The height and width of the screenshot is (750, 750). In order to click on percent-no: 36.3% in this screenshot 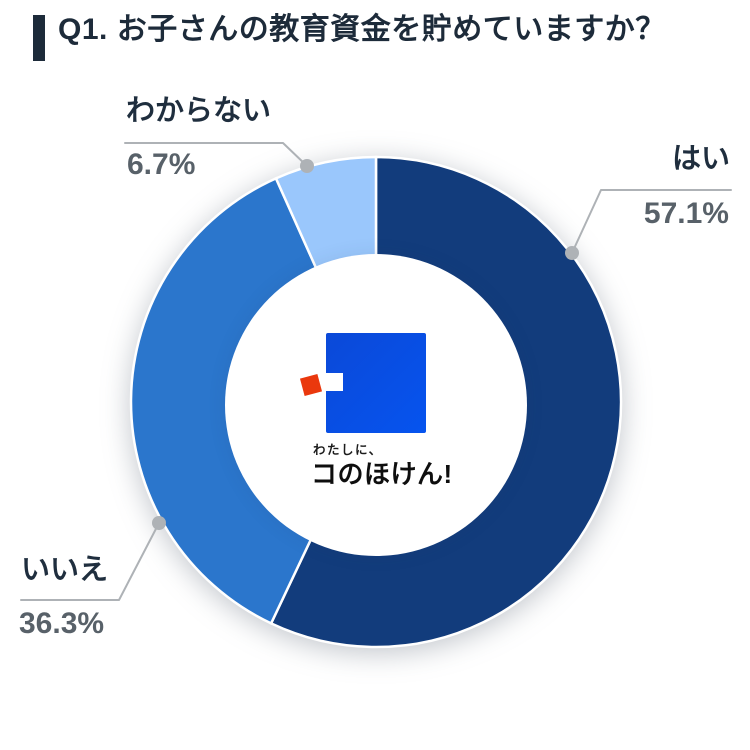, I will do `click(62, 623)`.